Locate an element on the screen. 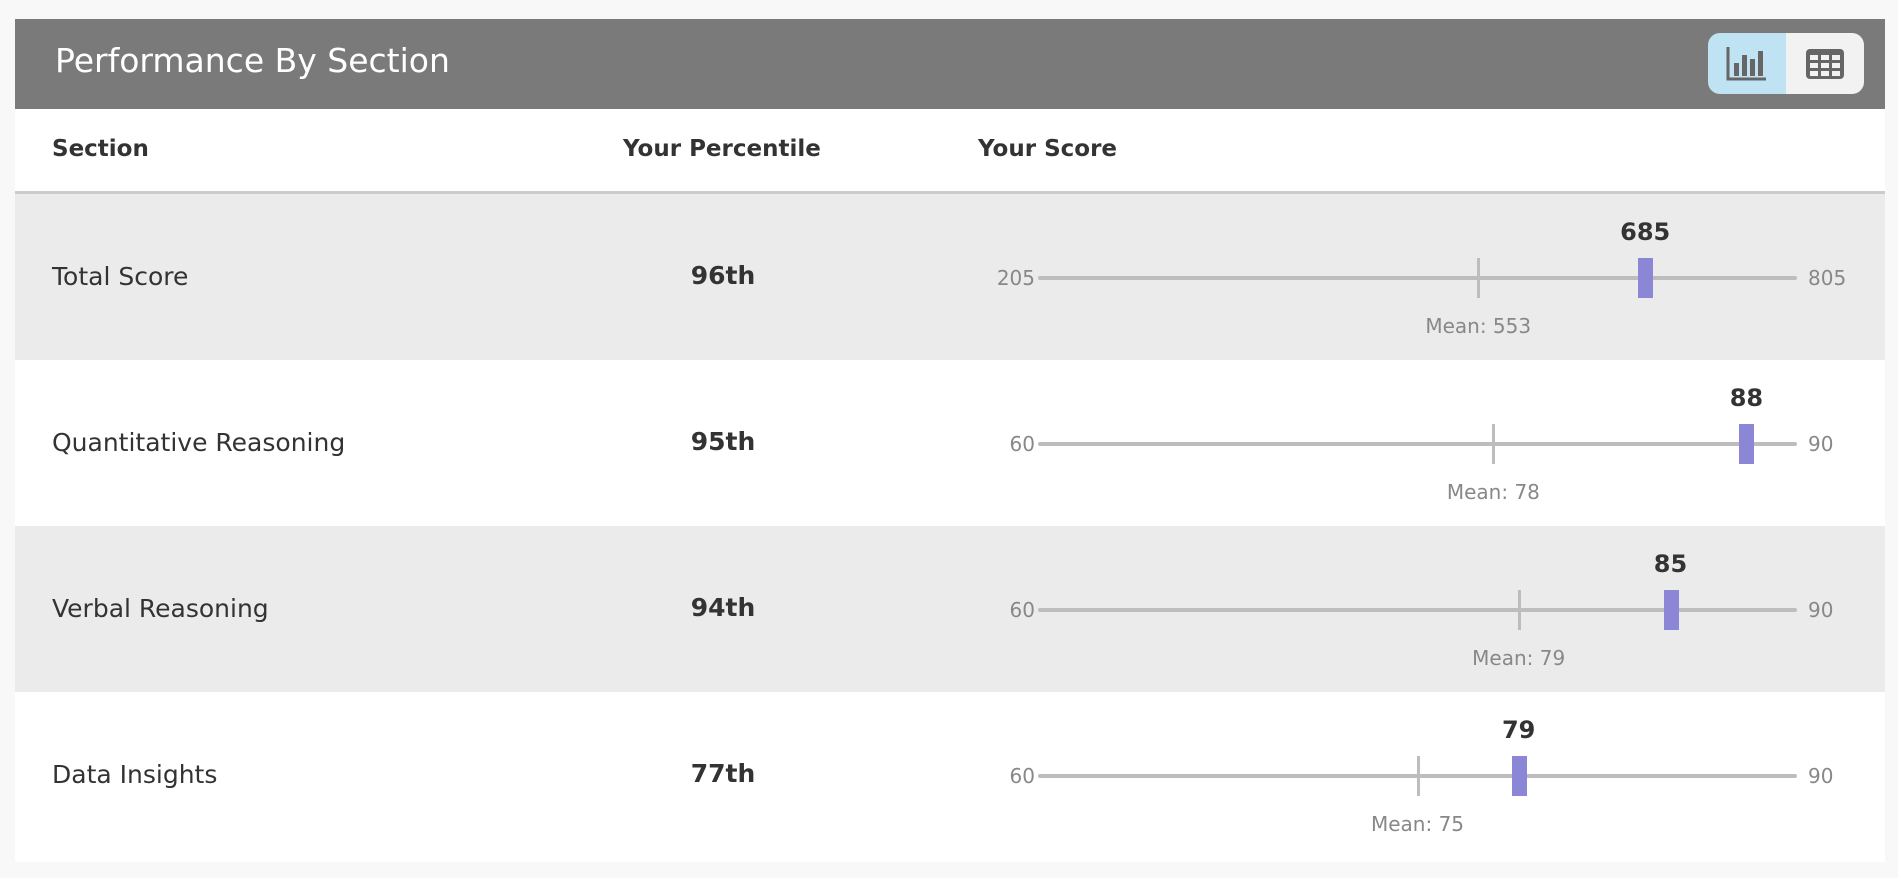 This screenshot has height=878, width=1898. section-name: Verbal Reasoning is located at coordinates (160, 608).